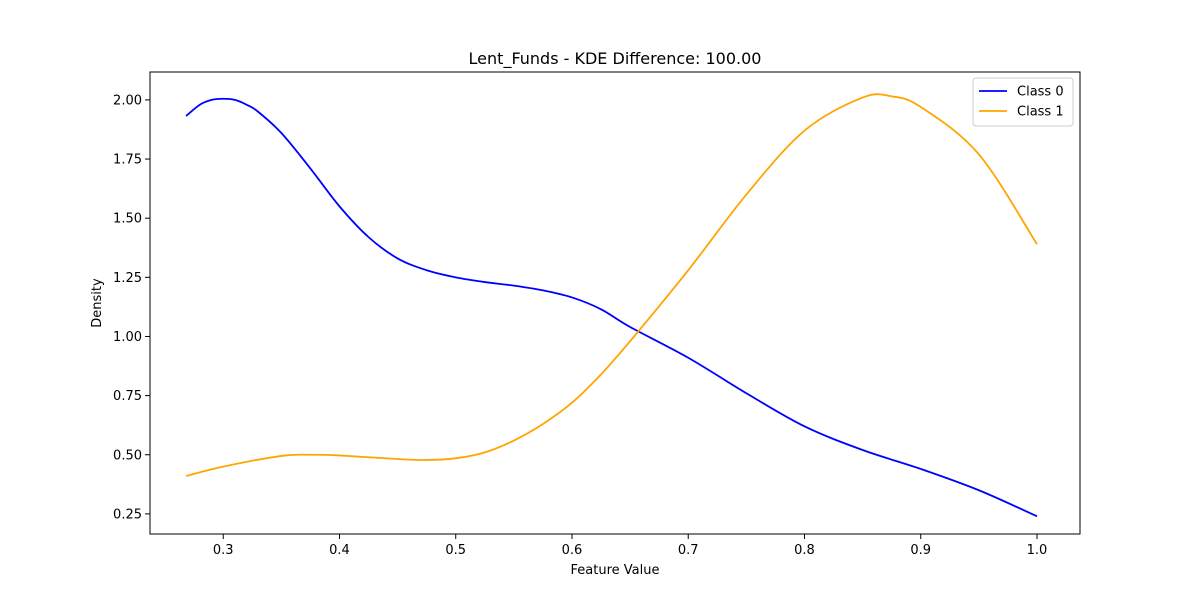  I want to click on x-tick-label: 0.6, so click(572, 550).